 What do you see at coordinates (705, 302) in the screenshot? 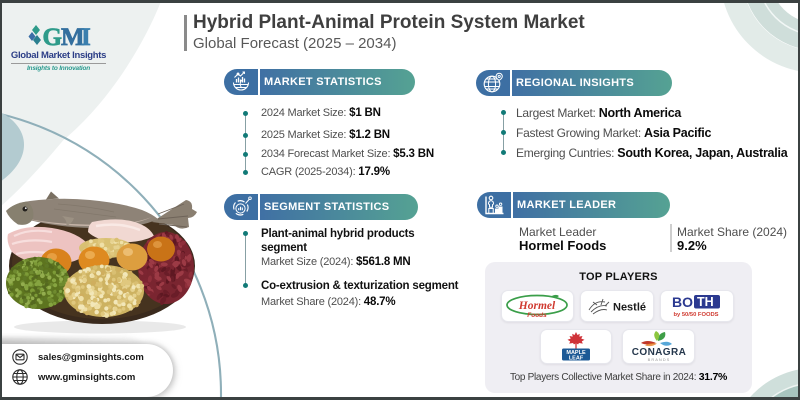
I see `svg-text: TH` at bounding box center [705, 302].